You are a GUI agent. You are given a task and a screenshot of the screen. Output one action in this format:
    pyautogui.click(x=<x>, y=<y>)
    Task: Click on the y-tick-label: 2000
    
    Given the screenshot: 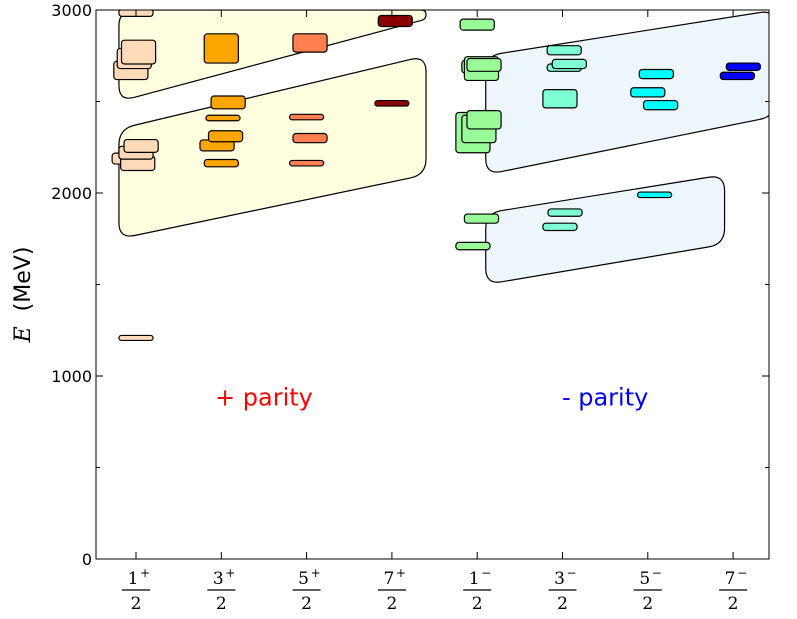 What is the action you would take?
    pyautogui.click(x=71, y=193)
    